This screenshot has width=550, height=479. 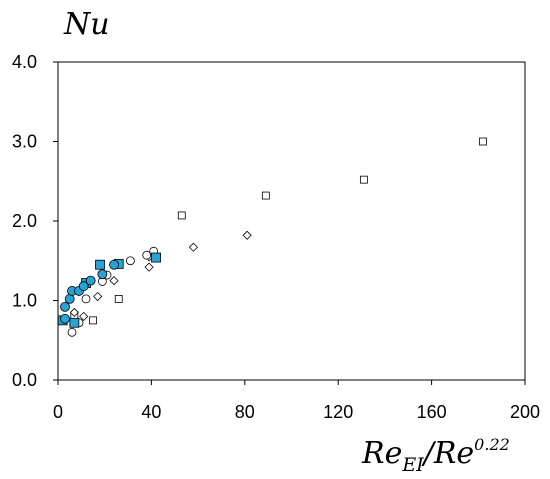 I want to click on y-tick-label: 0.0, so click(x=24, y=380).